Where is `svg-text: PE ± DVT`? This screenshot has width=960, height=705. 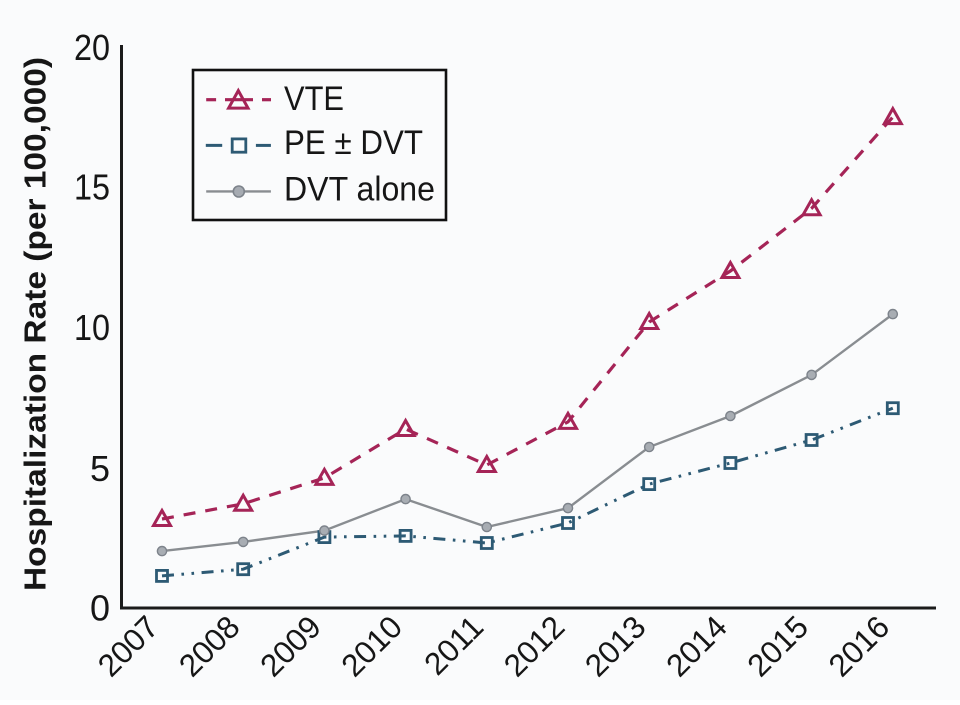 svg-text: PE ± DVT is located at coordinates (353, 143).